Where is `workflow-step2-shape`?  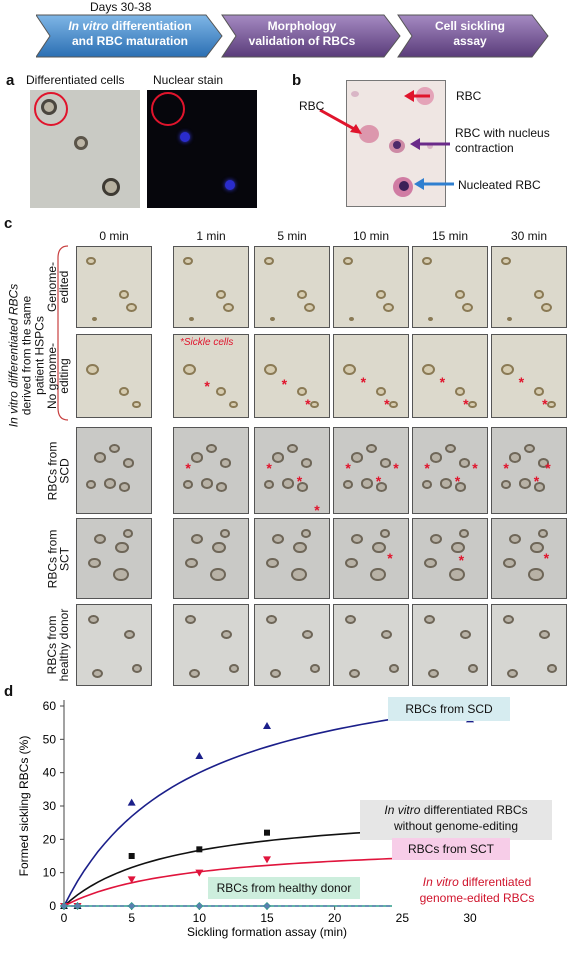 workflow-step2-shape is located at coordinates (311, 36).